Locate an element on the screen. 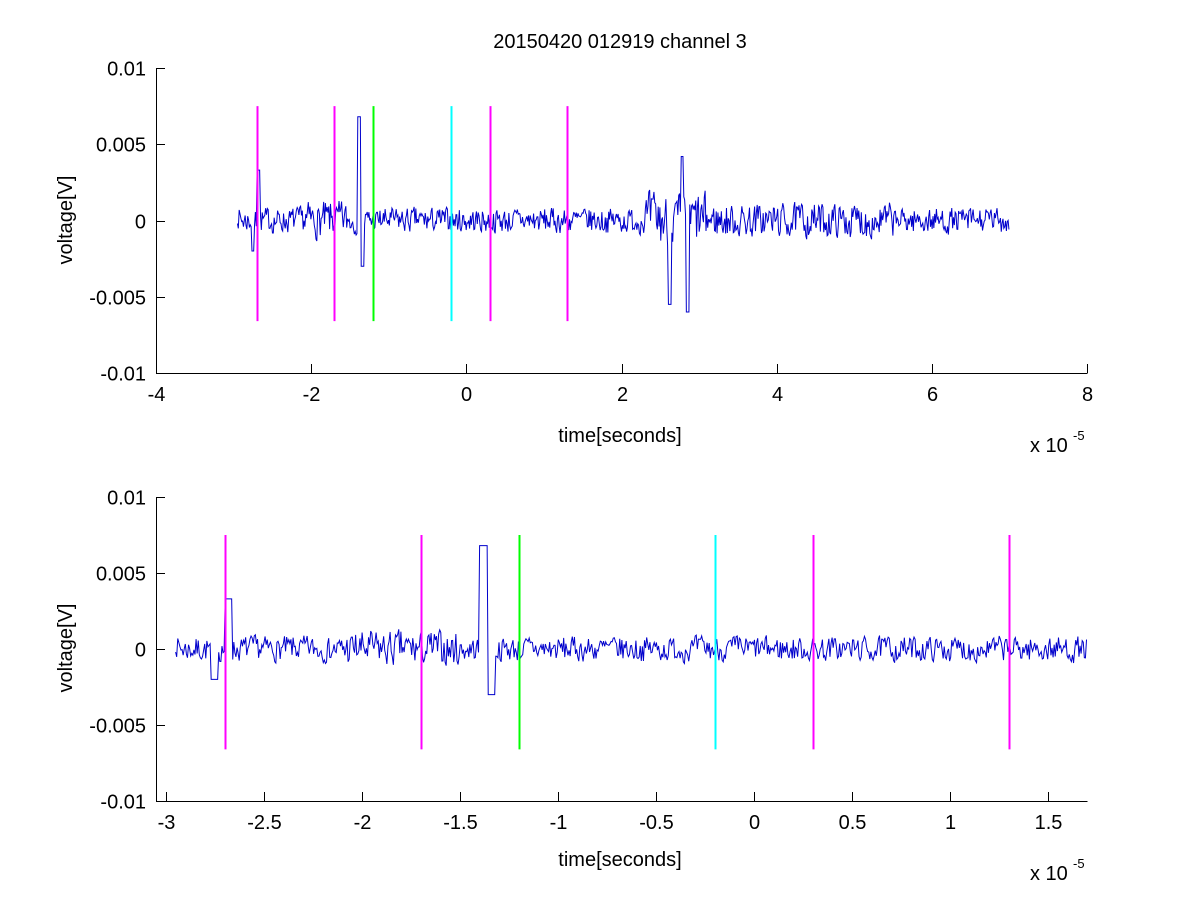  x-tick-label: 0.5 is located at coordinates (853, 823).